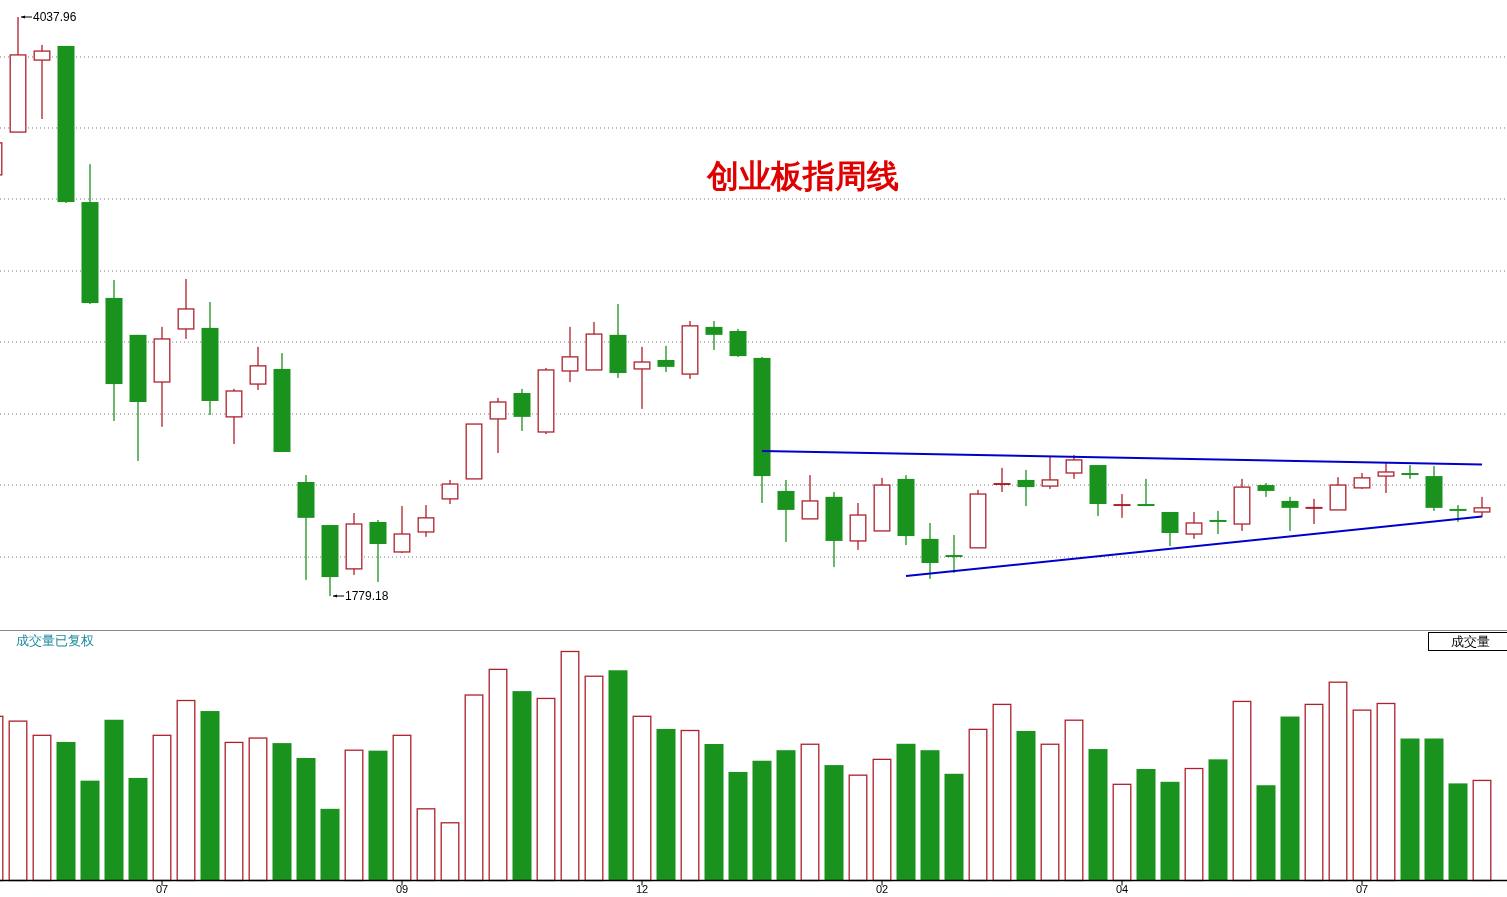 The height and width of the screenshot is (897, 1507). Describe the element at coordinates (55, 17) in the screenshot. I see `annotation: 4037.96` at that location.